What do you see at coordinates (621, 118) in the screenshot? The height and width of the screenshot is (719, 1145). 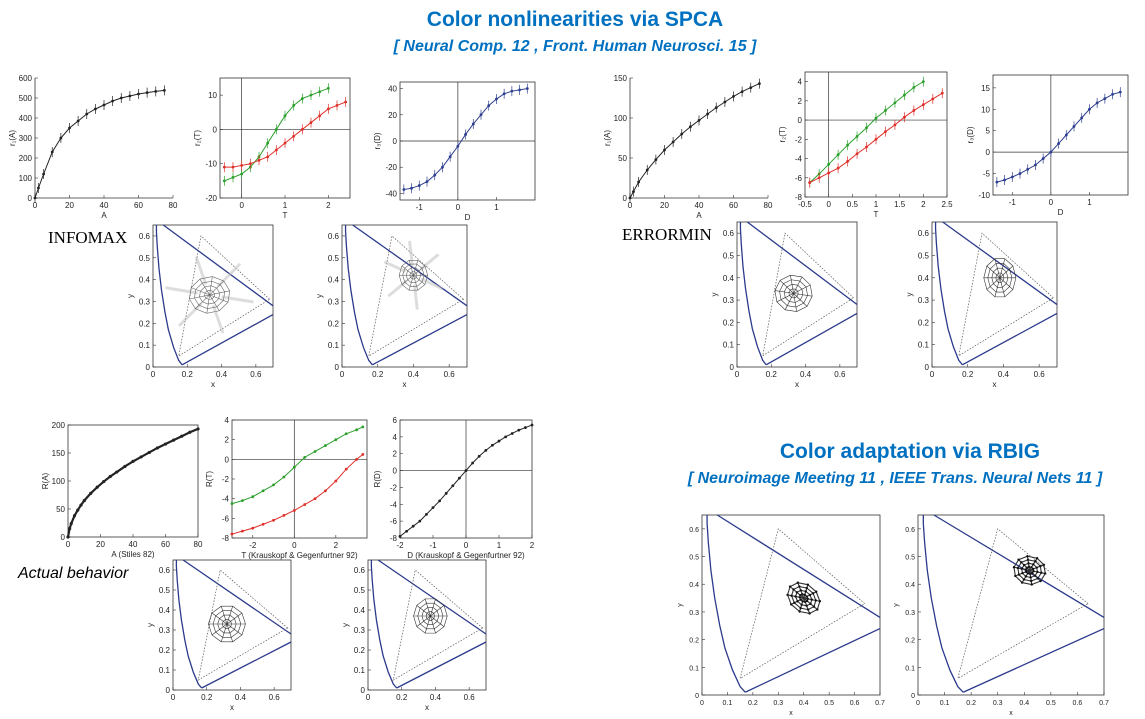 I see `y-tick-label: 100` at bounding box center [621, 118].